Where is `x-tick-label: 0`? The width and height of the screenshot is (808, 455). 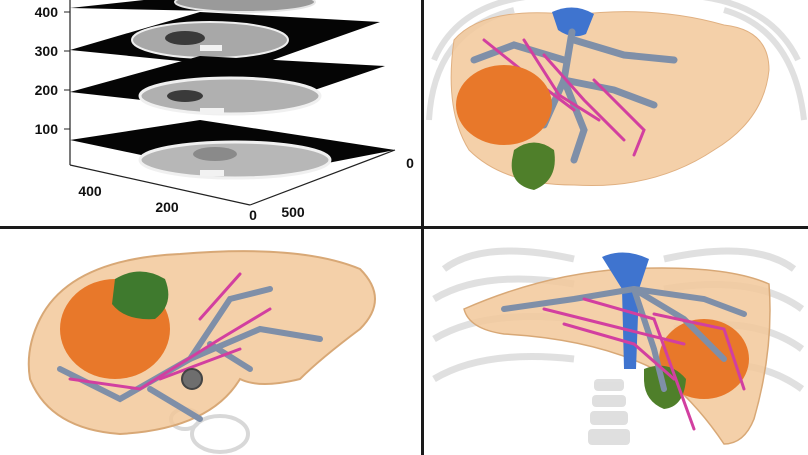
x-tick-label: 0 is located at coordinates (410, 163).